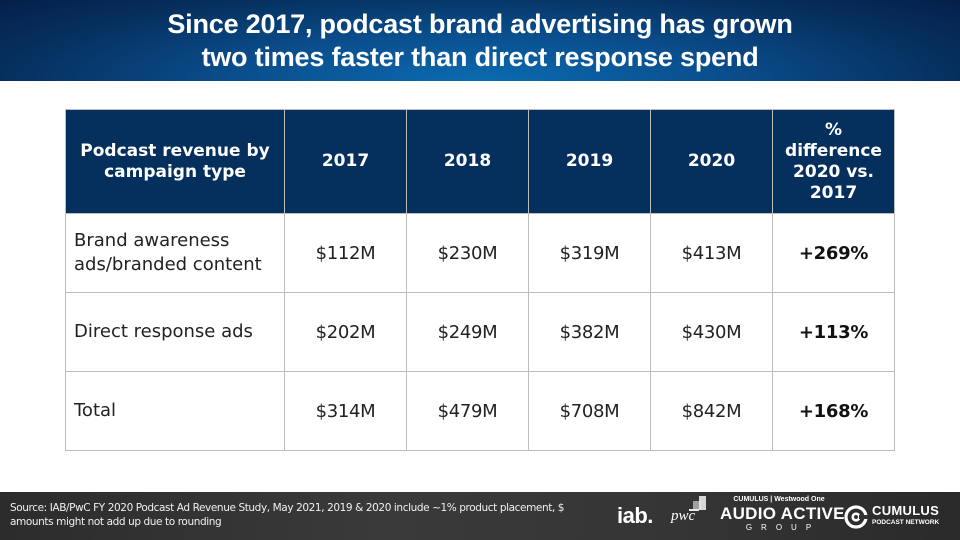 This screenshot has height=540, width=960. I want to click on header-pct-difference: % difference 2020 vs. 2017, so click(833, 161).